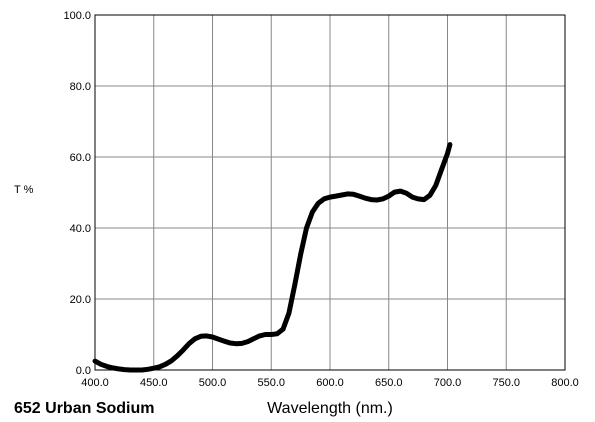 The image size is (595, 422). Describe the element at coordinates (448, 383) in the screenshot. I see `x-tick-label: 700.0` at that location.